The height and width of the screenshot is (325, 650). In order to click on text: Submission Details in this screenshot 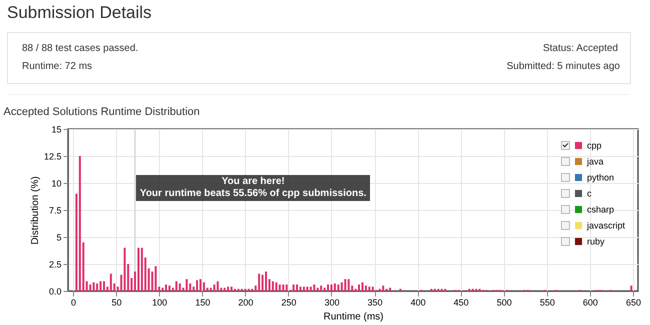, I will do `click(79, 13)`.